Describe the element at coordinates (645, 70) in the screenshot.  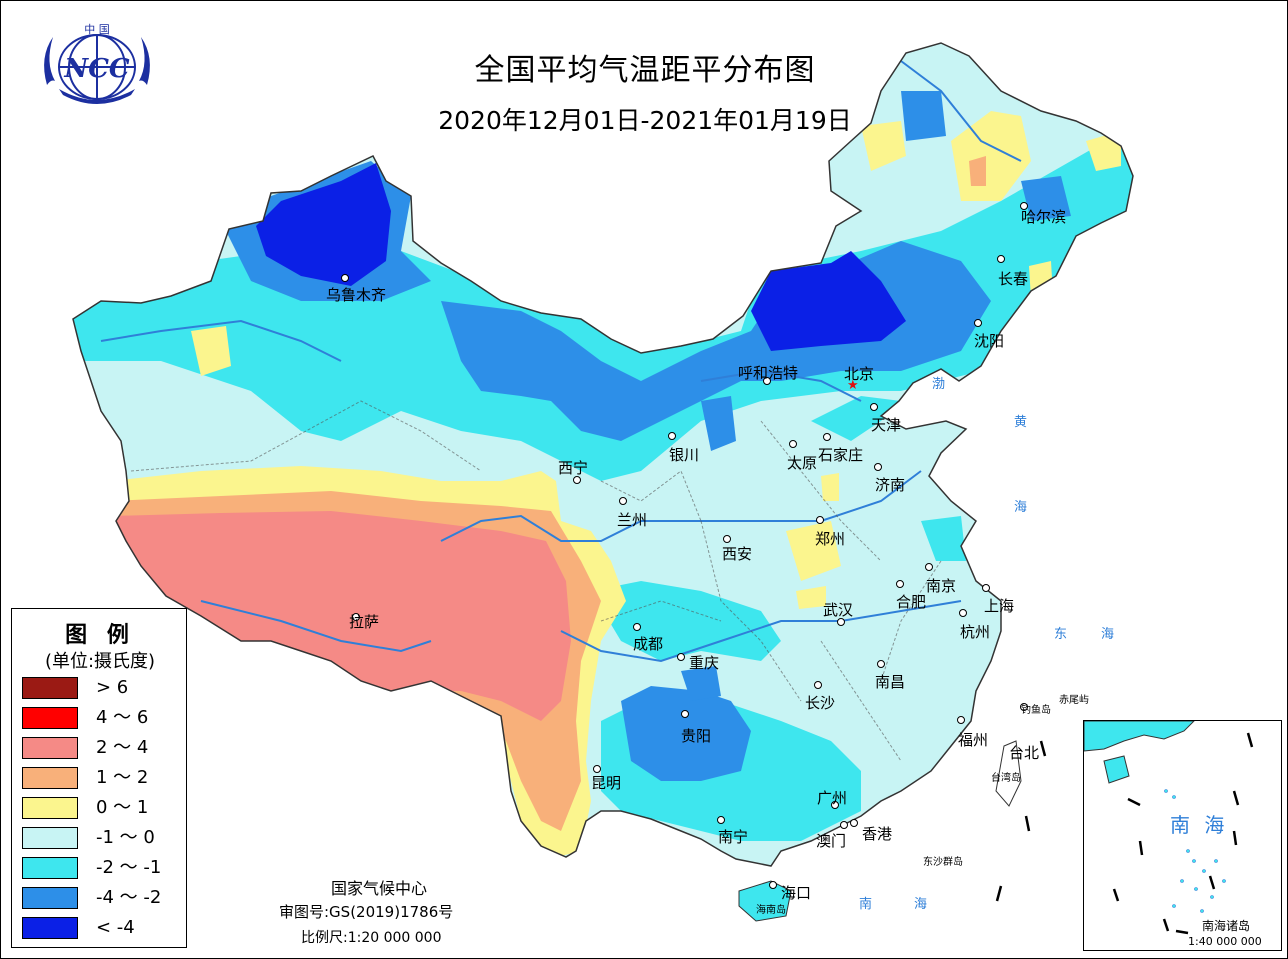
I see `map-title: 全国平均气温距平分布图` at that location.